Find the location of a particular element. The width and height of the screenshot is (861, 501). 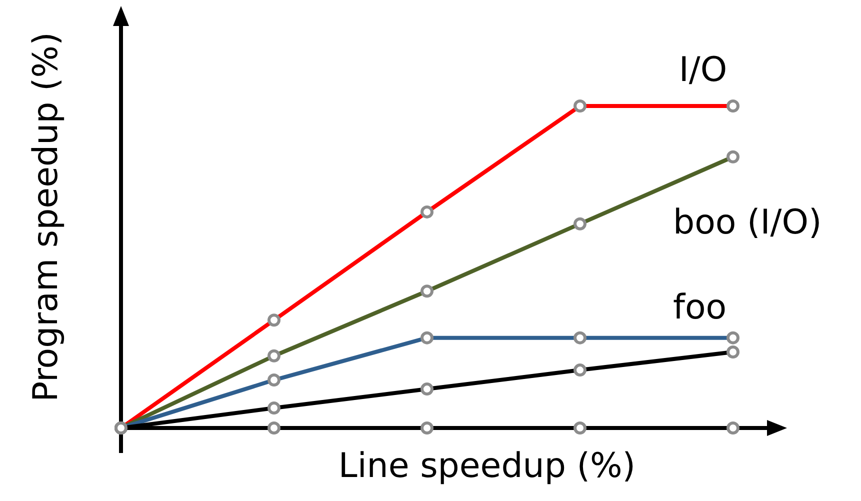

y-axis-title: Program speedup (%) is located at coordinates (46, 217).